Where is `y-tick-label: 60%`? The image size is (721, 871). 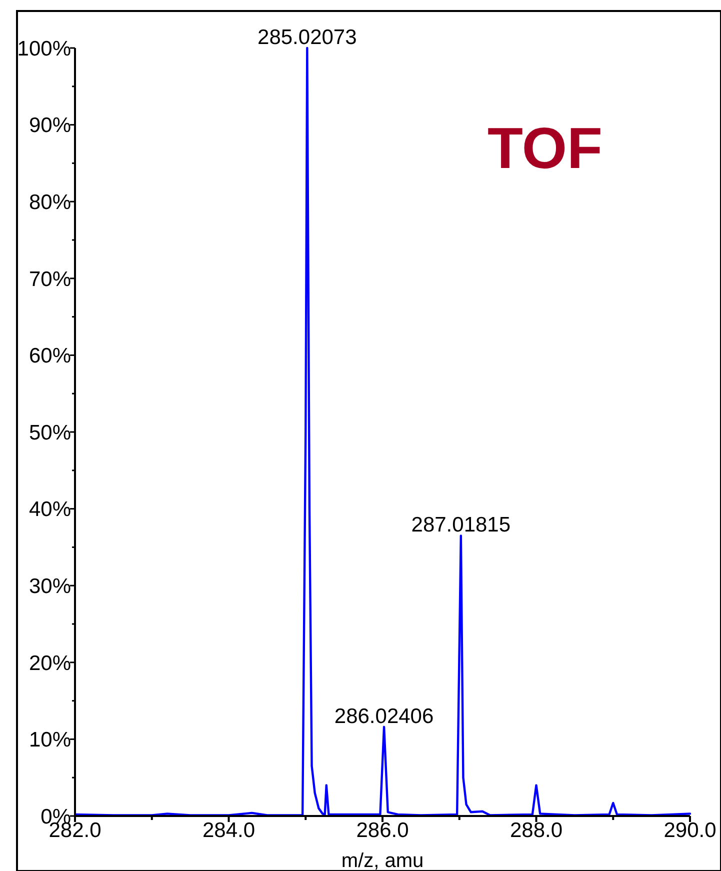
y-tick-label: 60% is located at coordinates (49, 356).